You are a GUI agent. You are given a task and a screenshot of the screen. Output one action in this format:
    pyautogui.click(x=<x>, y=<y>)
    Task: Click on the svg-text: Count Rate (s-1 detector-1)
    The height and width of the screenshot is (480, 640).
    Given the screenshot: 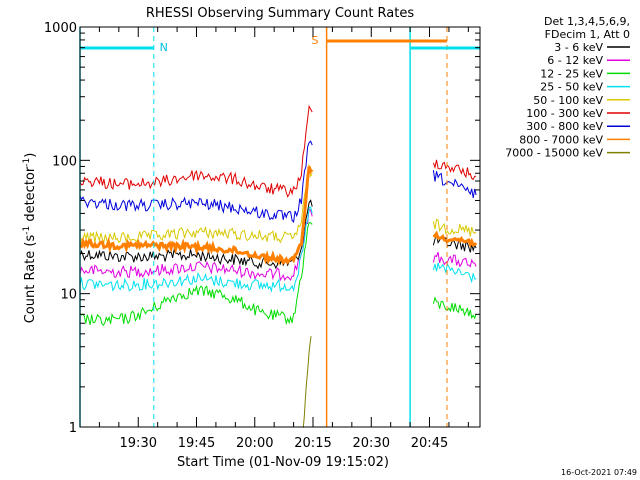 What is the action you would take?
    pyautogui.click(x=30, y=238)
    